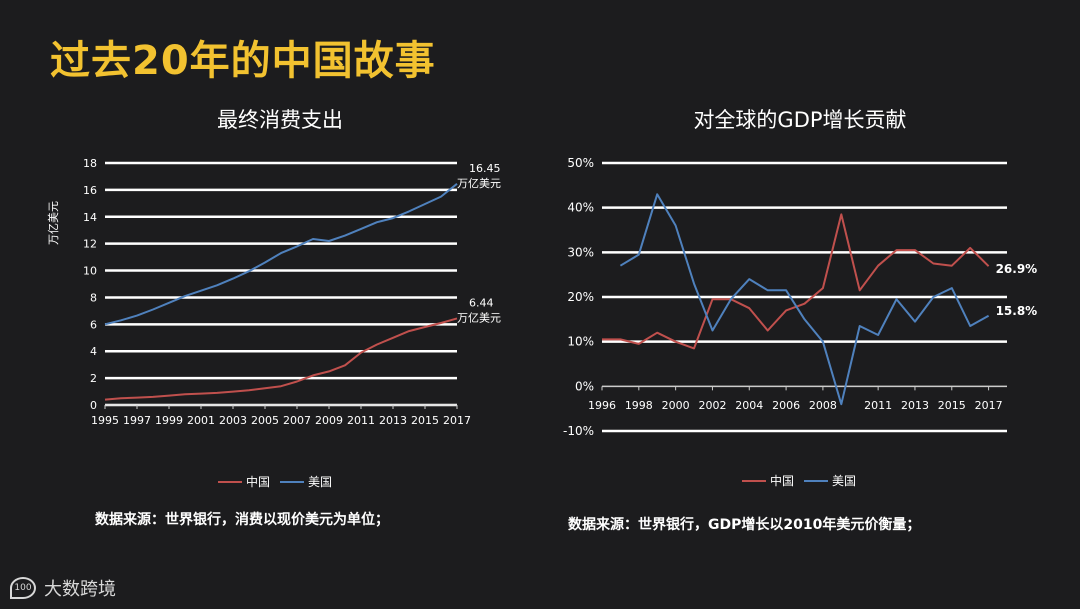 The height and width of the screenshot is (609, 1080). What do you see at coordinates (90, 244) in the screenshot?
I see `y-tick-label: 12` at bounding box center [90, 244].